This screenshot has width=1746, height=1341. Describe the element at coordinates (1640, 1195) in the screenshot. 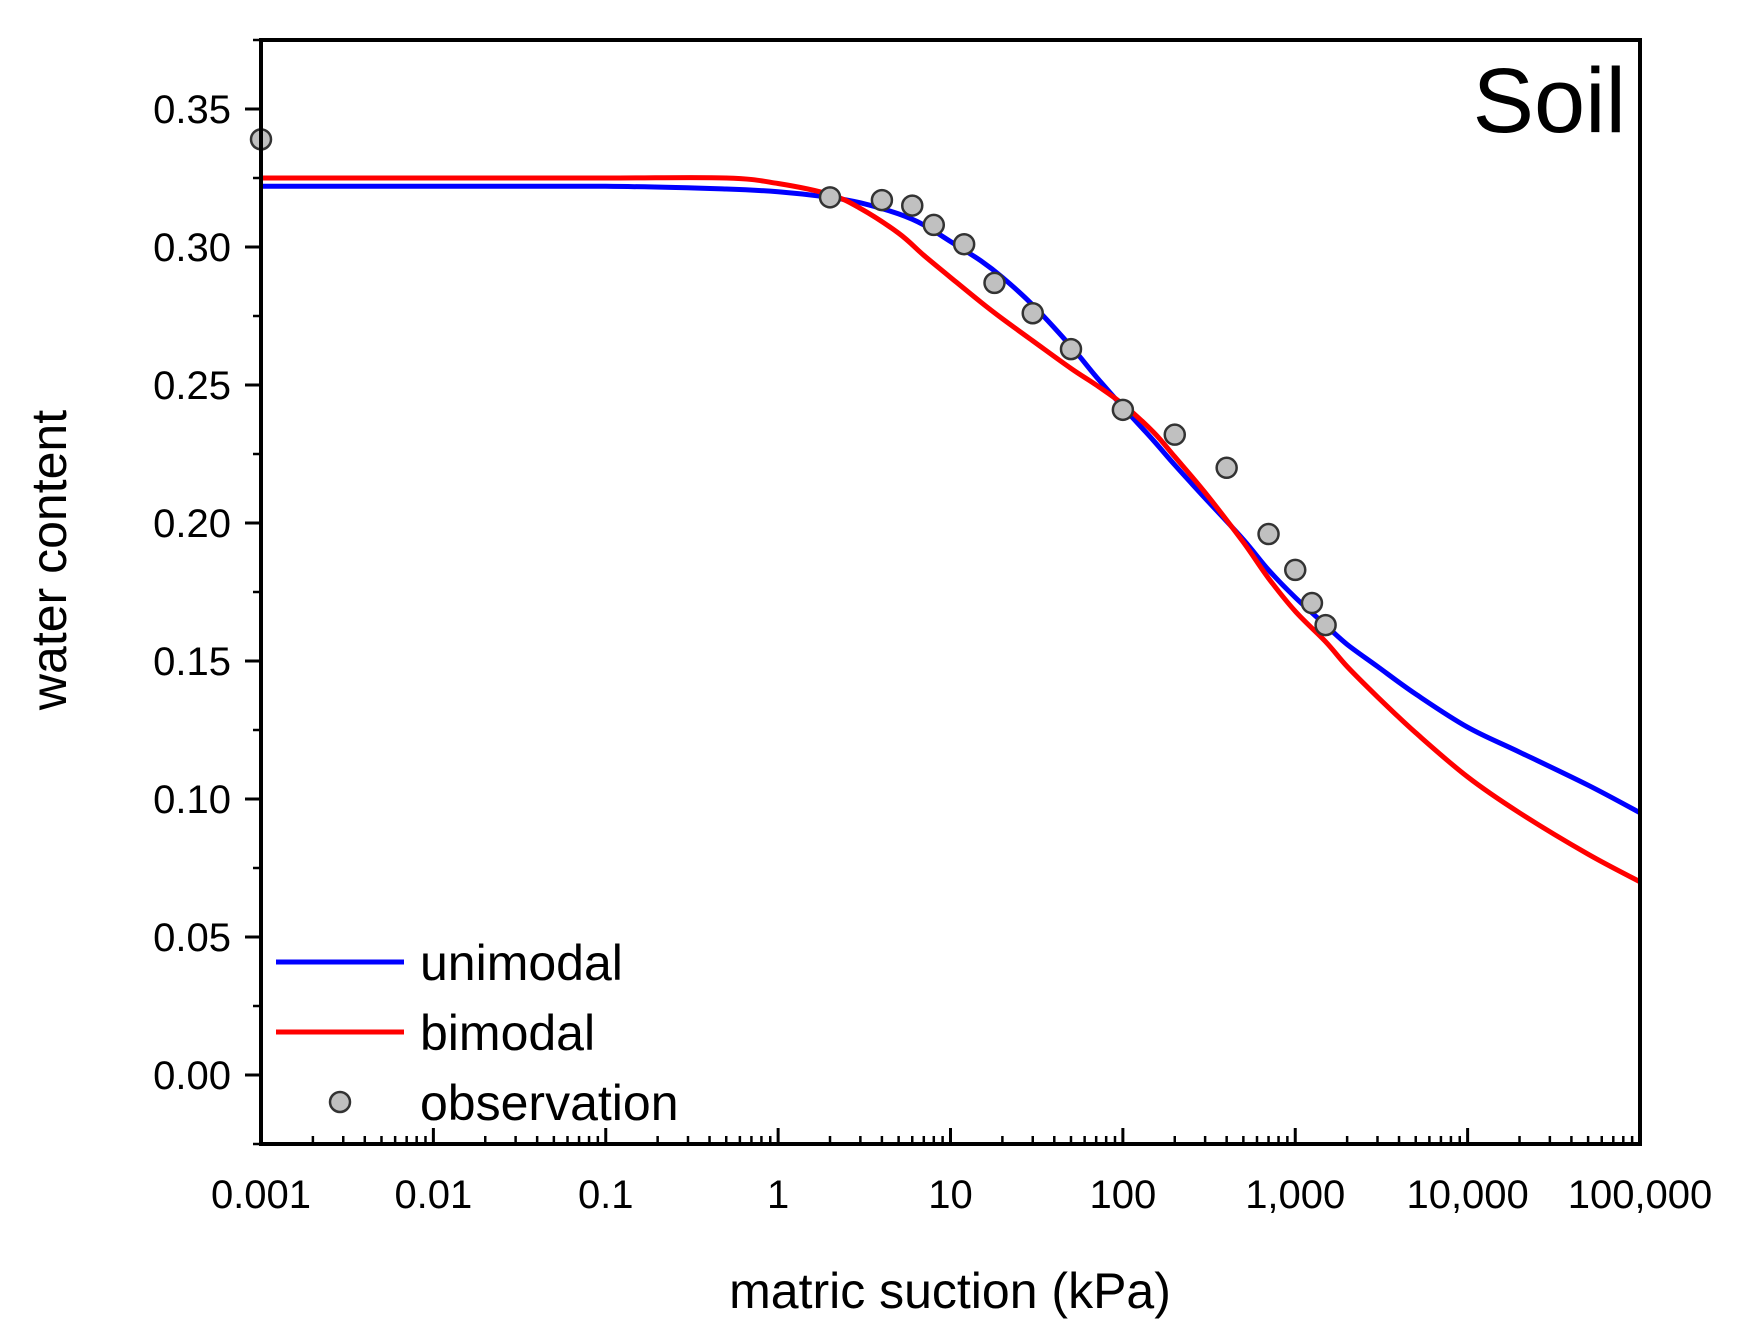

I see `x-tick-label-100-000: 100,000` at that location.